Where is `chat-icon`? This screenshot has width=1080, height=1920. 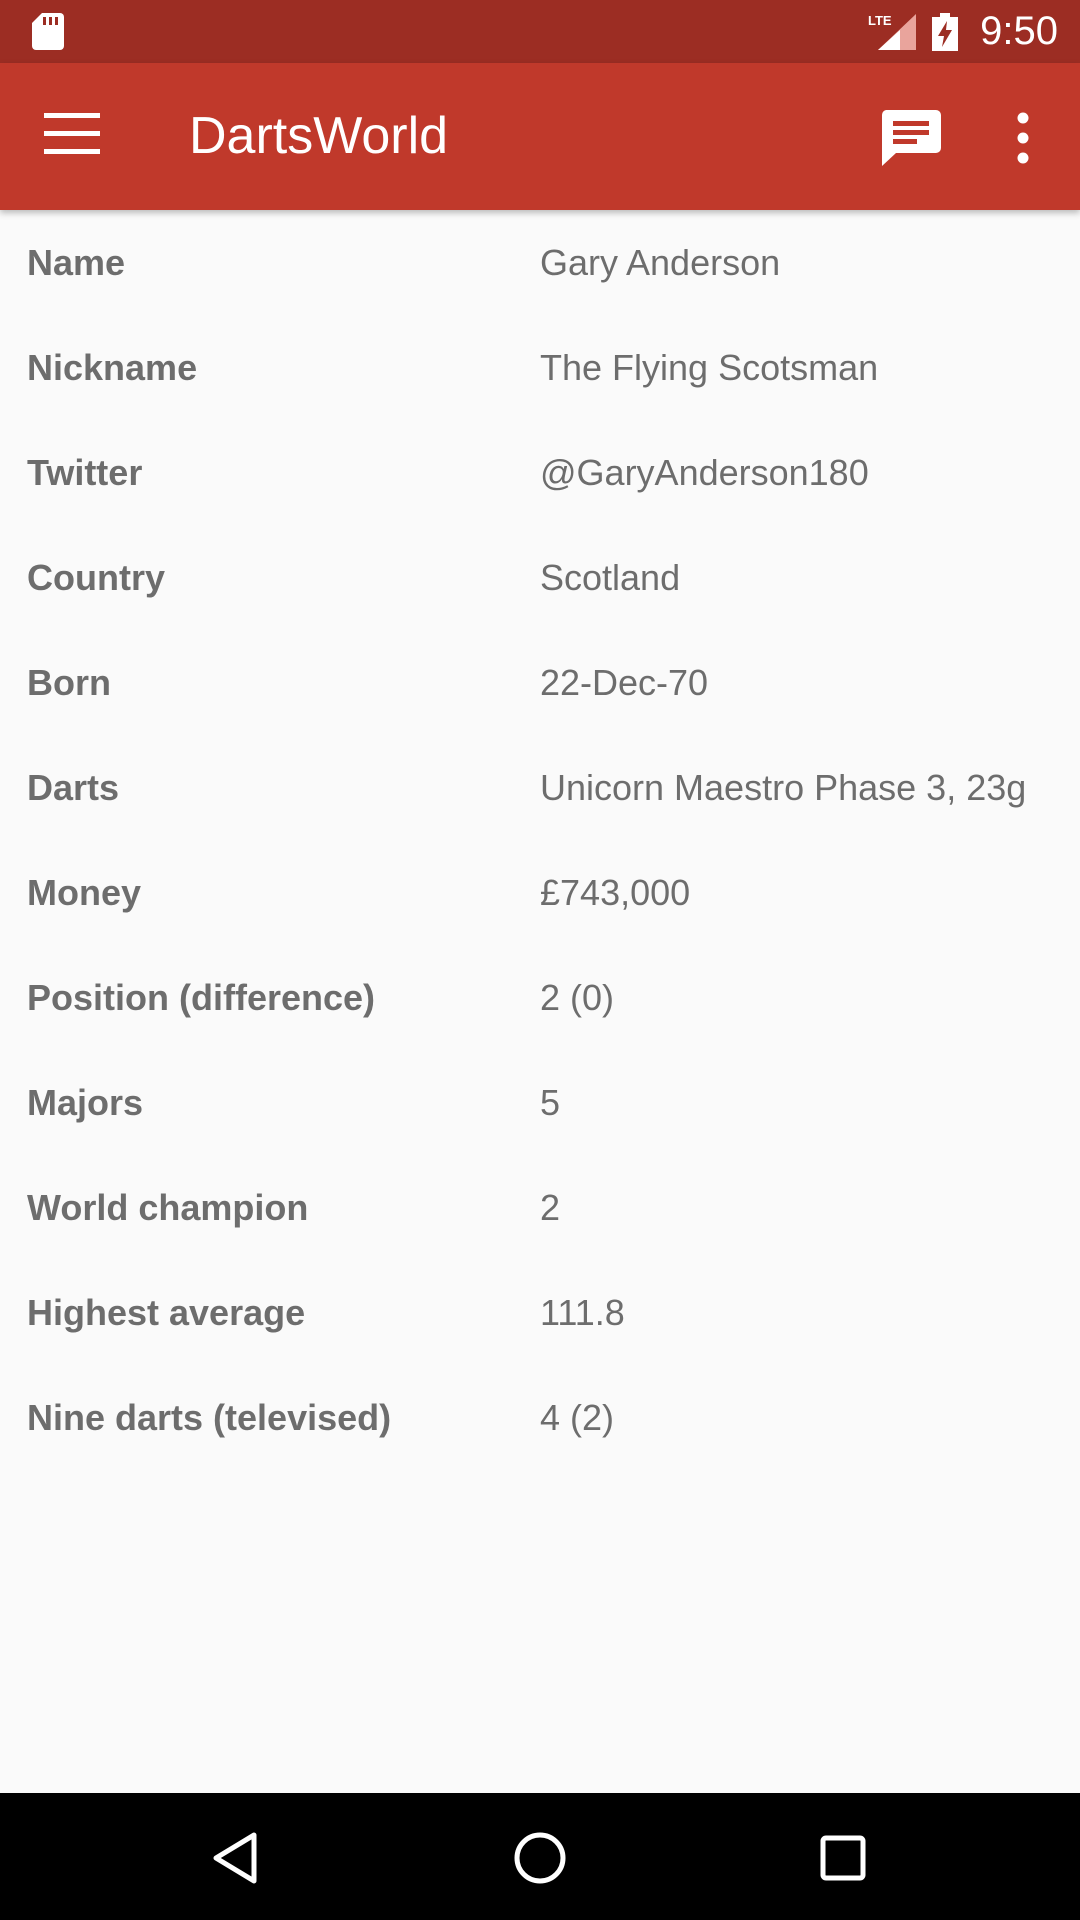 chat-icon is located at coordinates (911, 138).